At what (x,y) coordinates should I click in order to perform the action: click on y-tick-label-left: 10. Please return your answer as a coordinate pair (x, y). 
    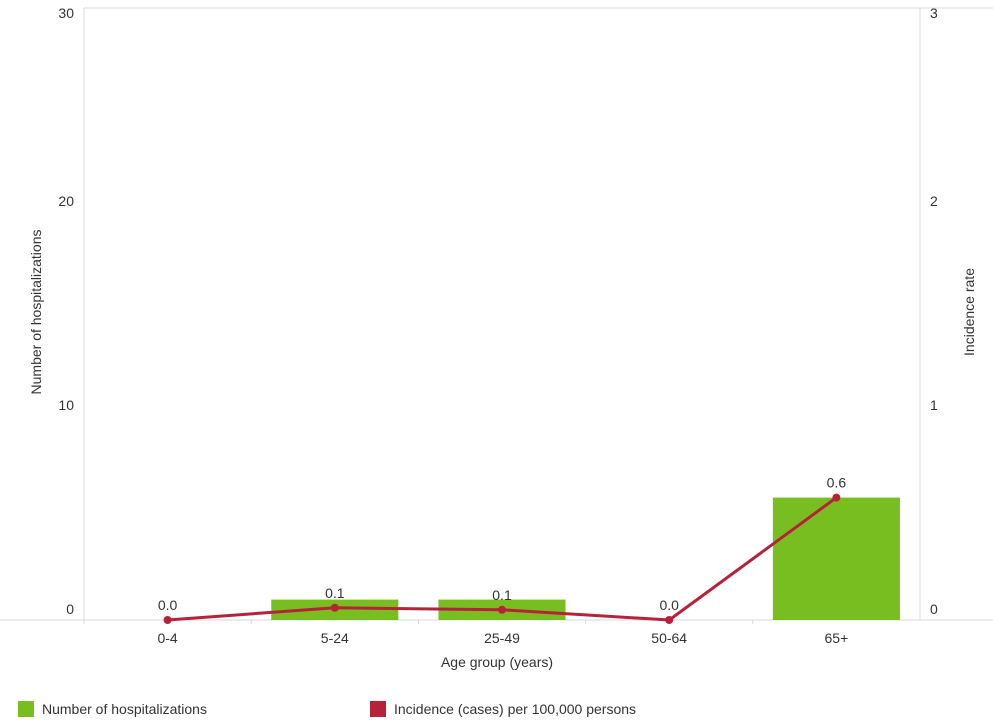
    Looking at the image, I should click on (66, 405).